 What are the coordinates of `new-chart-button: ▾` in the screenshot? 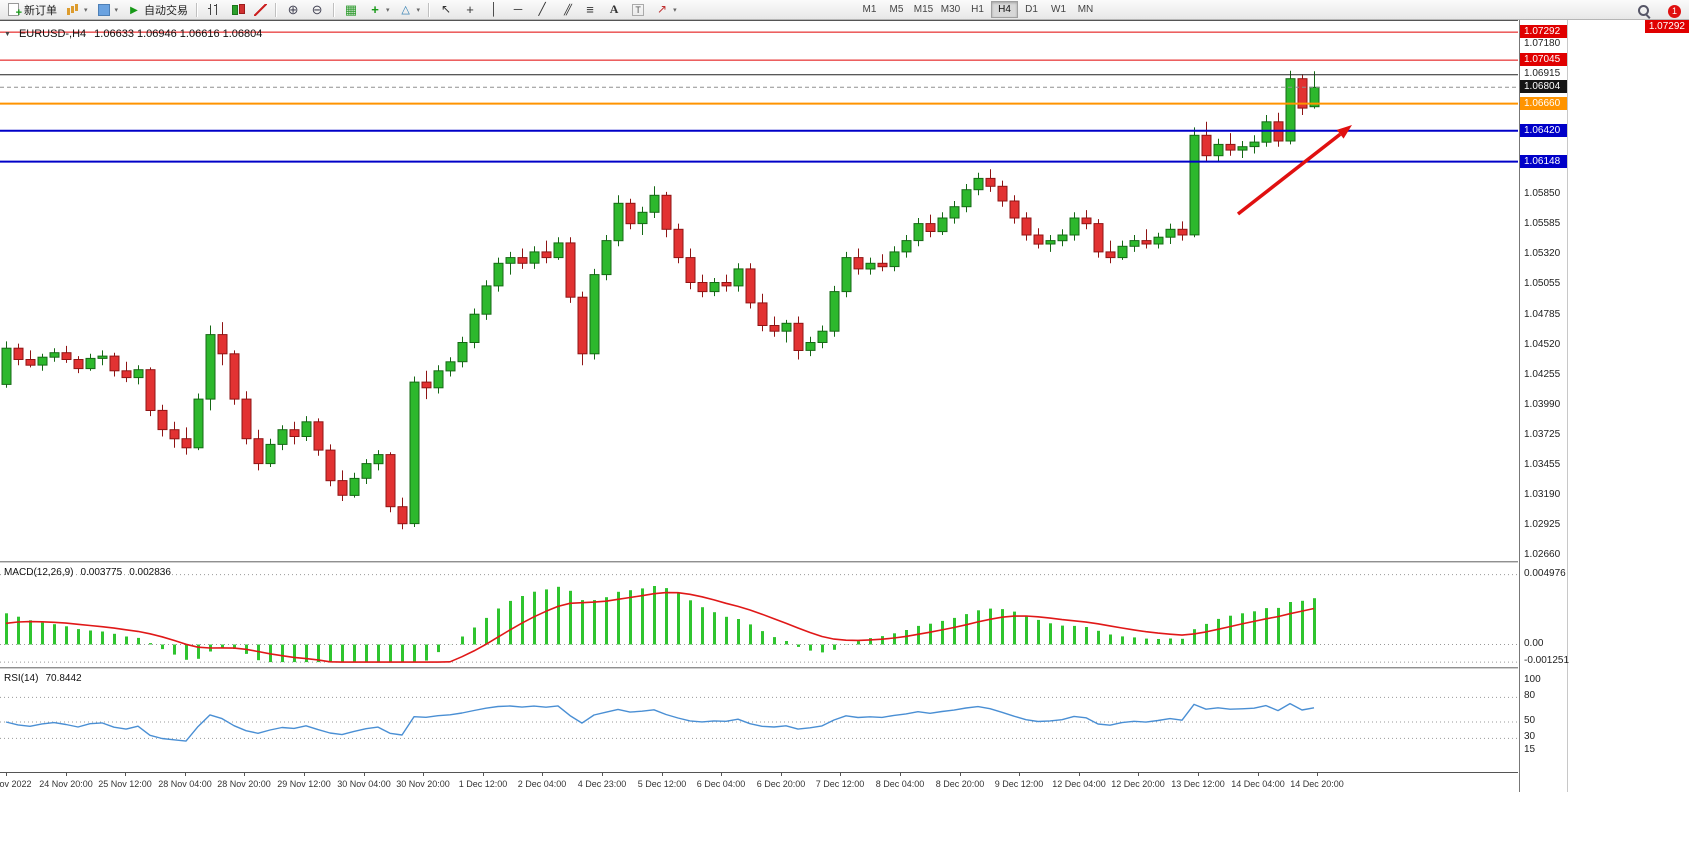 It's located at (76, 10).